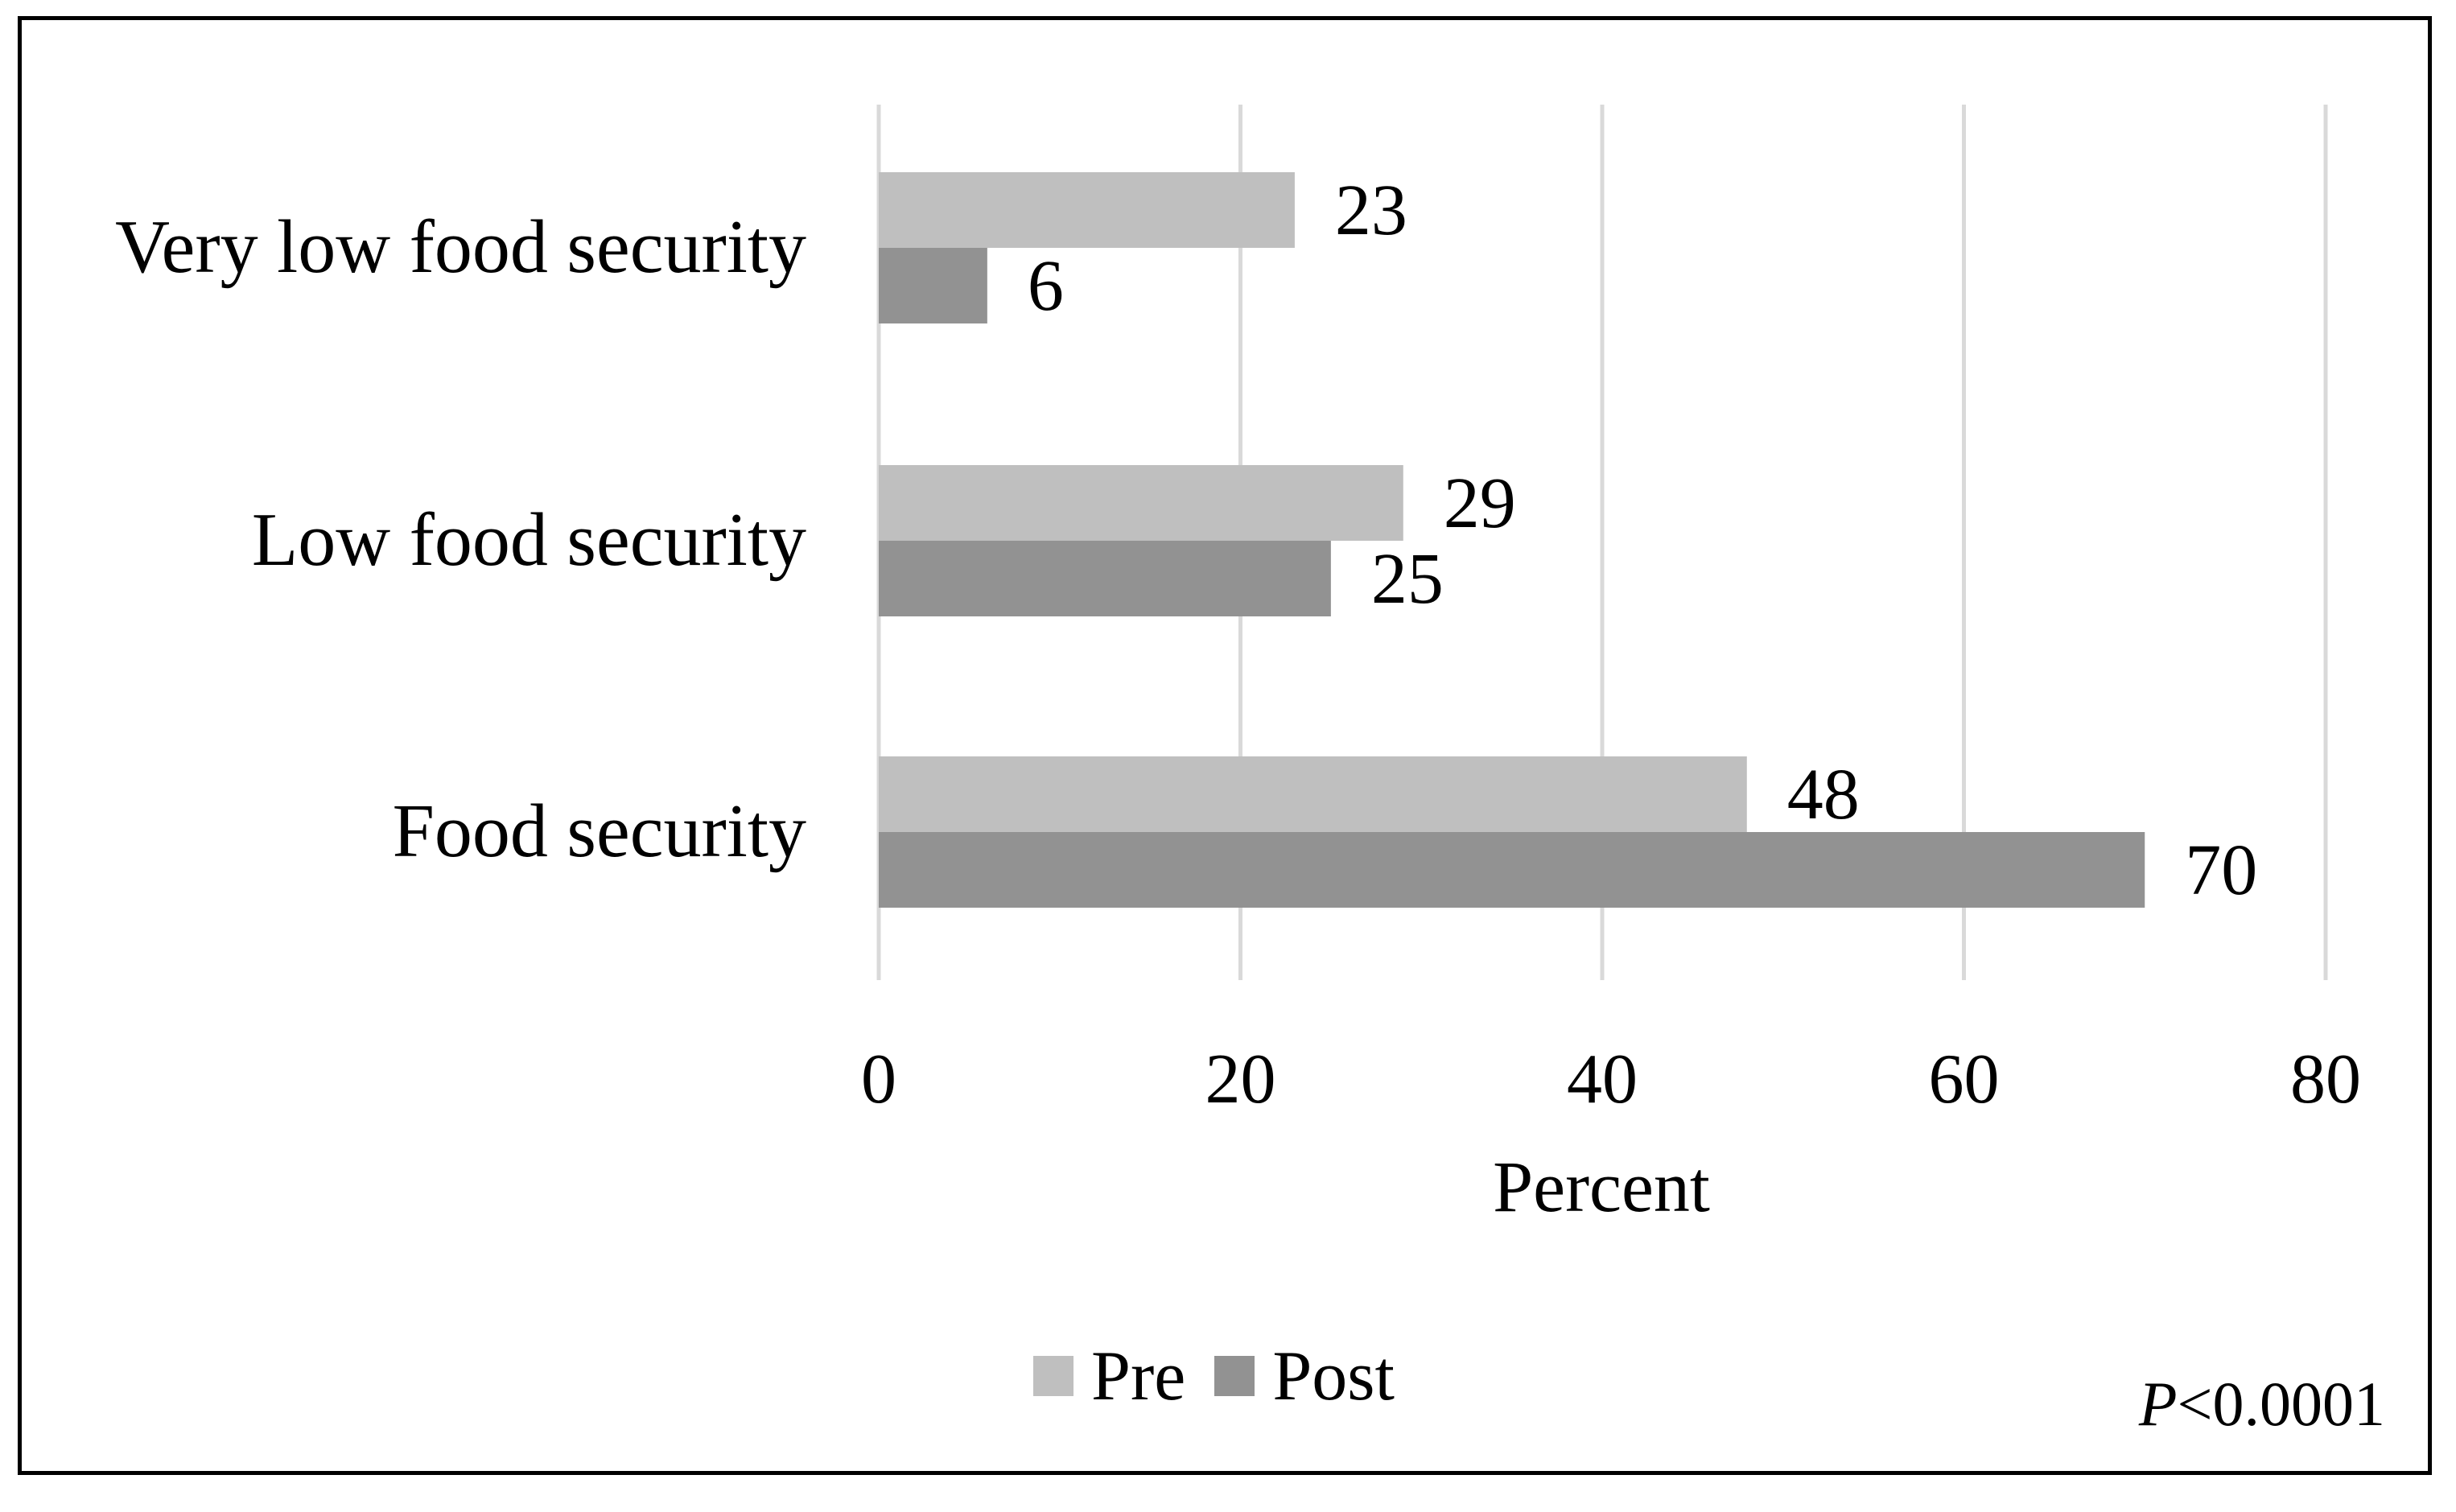  Describe the element at coordinates (1241, 1079) in the screenshot. I see `x-tick-label-20: 20` at that location.